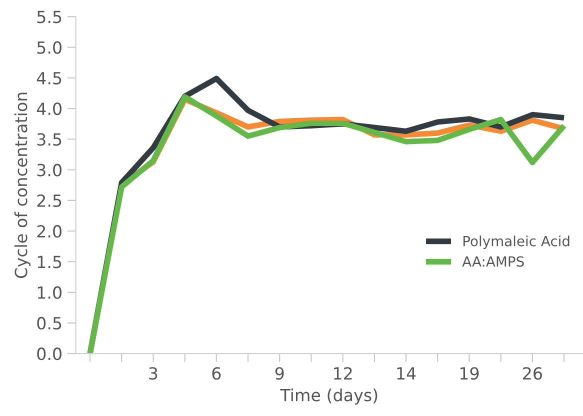  Describe the element at coordinates (49, 17) in the screenshot. I see `y-tick-label: 5.5` at that location.